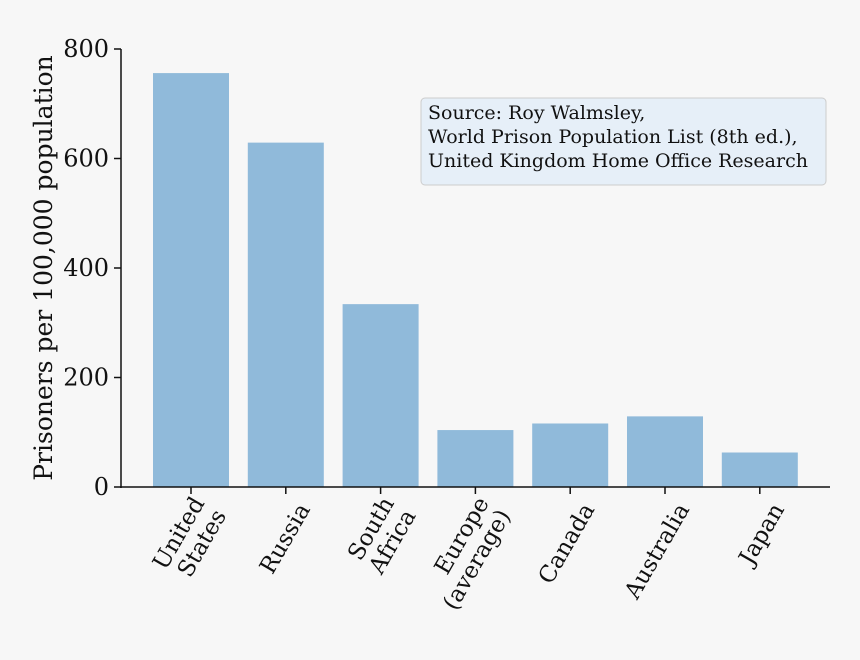  Describe the element at coordinates (536, 113) in the screenshot. I see `source-note-line-1: Source: Roy Walmsley,` at that location.